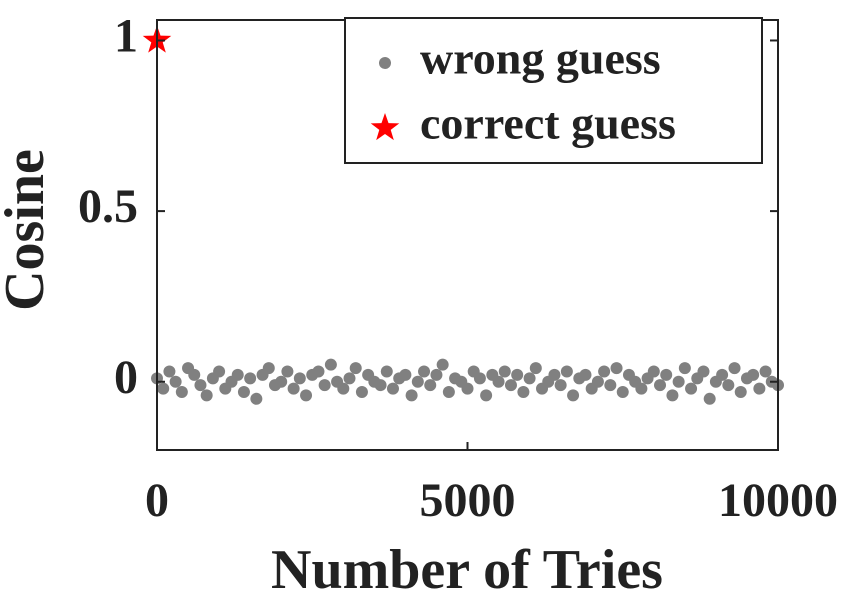 Image resolution: width=853 pixels, height=602 pixels. What do you see at coordinates (540, 58) in the screenshot?
I see `legend-label: wrong guess` at bounding box center [540, 58].